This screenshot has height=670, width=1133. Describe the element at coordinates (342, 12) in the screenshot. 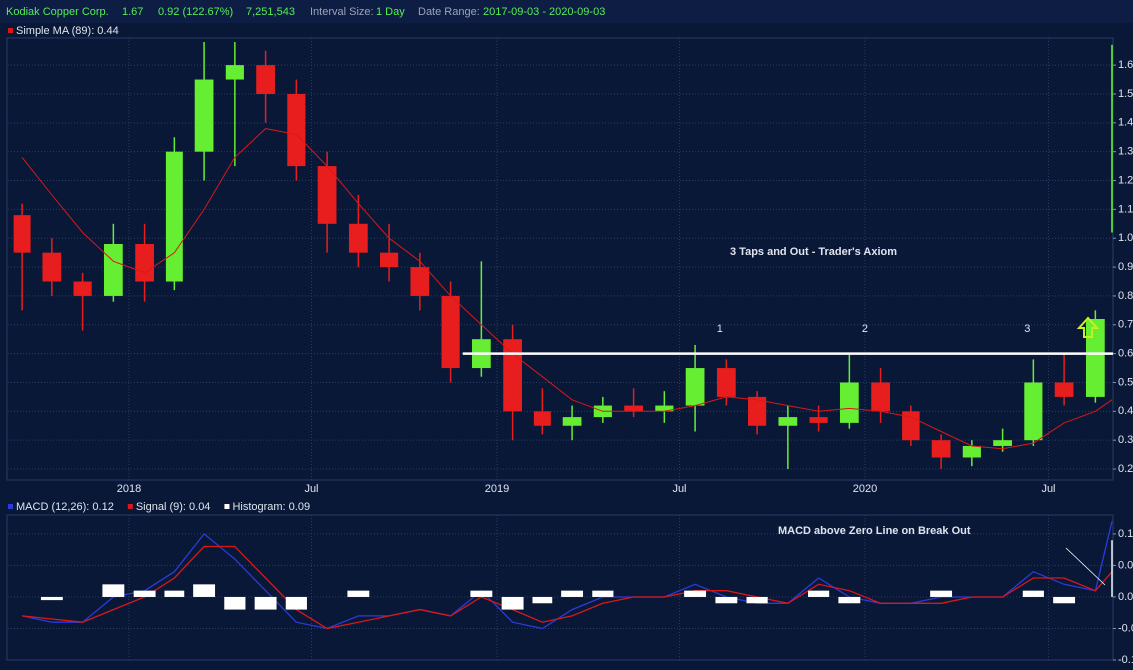

I see `interval-label: Interval Size:` at that location.